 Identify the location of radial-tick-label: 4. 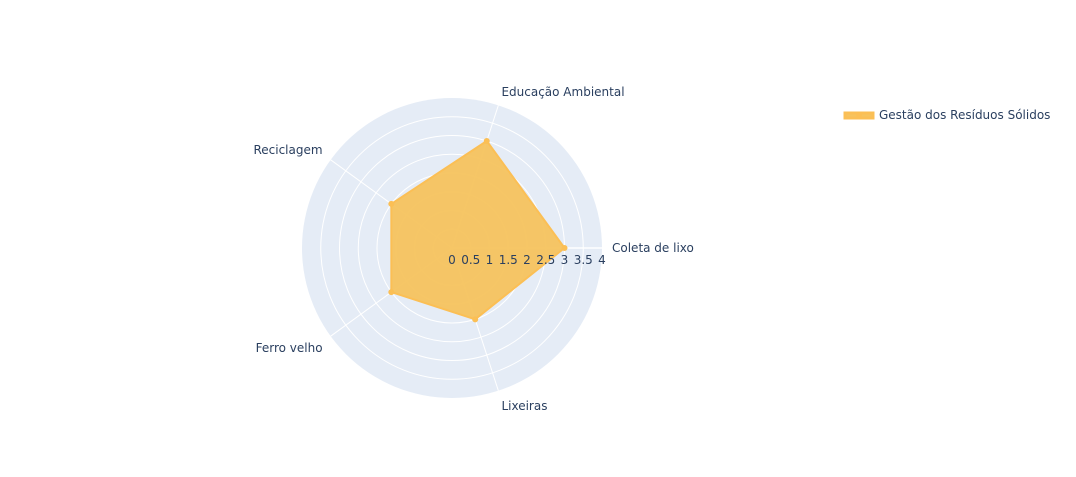
(602, 260).